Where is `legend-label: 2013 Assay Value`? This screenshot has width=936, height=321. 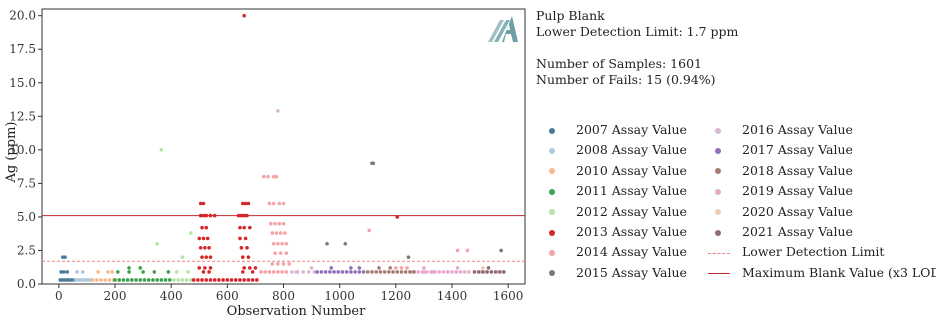
legend-label: 2013 Assay Value is located at coordinates (631, 231).